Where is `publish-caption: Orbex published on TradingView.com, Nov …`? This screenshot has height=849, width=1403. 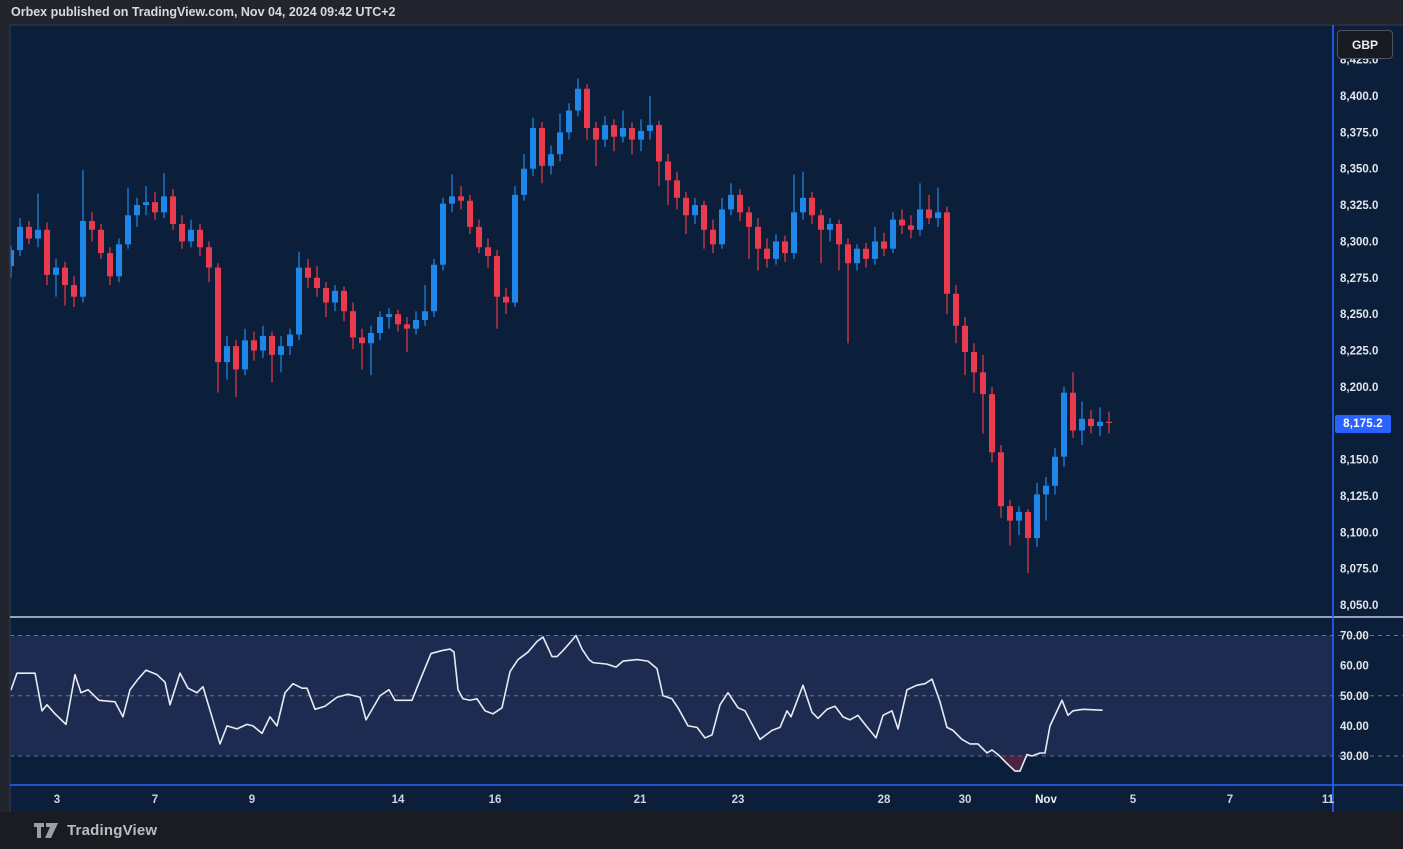 publish-caption: Orbex published on TradingView.com, Nov … is located at coordinates (706, 12).